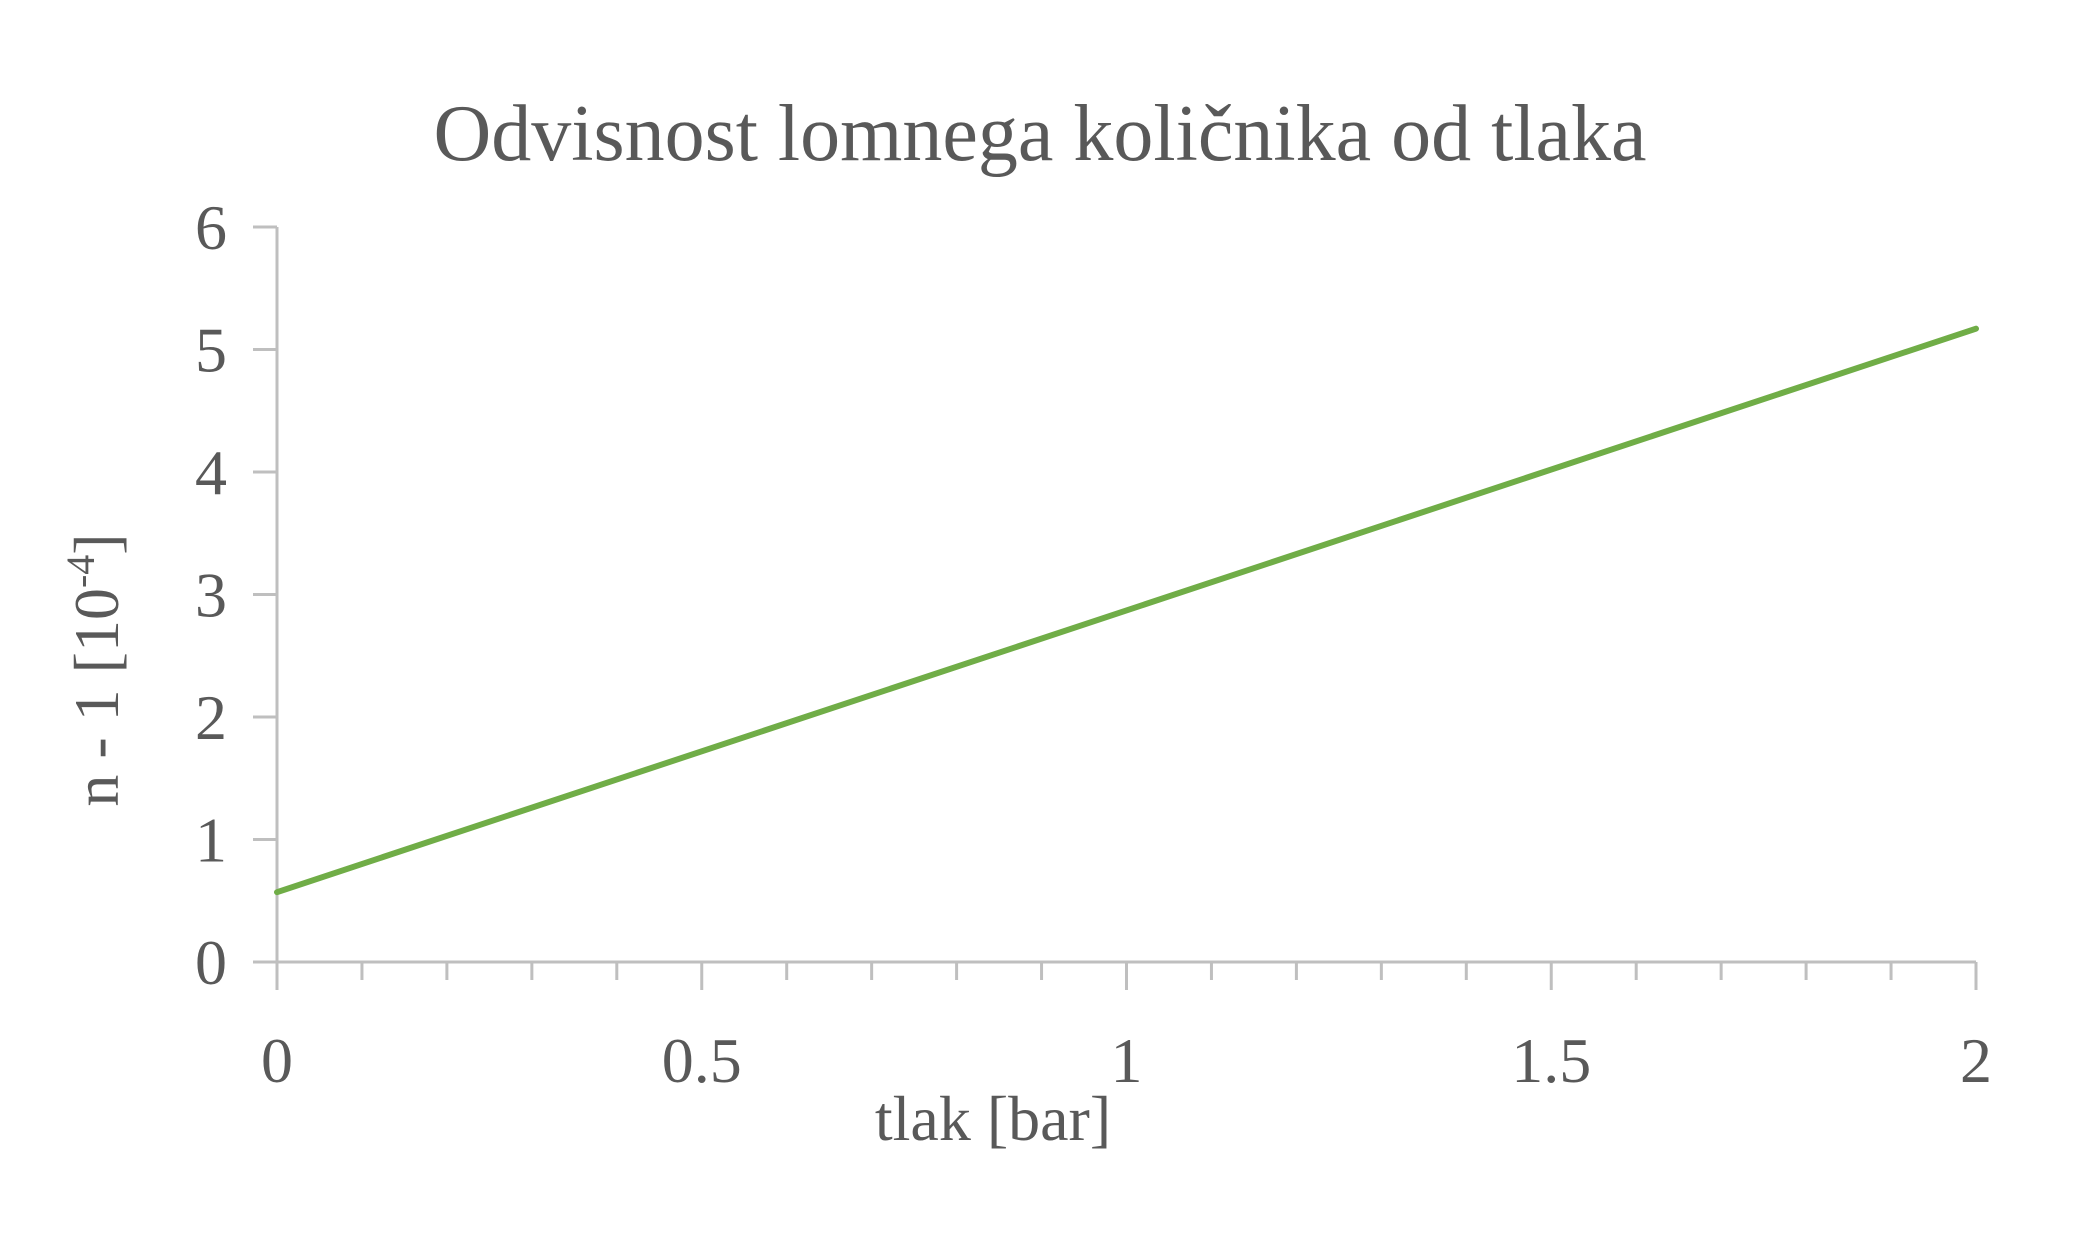 This screenshot has width=2088, height=1253. I want to click on x-tick-label: 1.5, so click(1551, 1060).